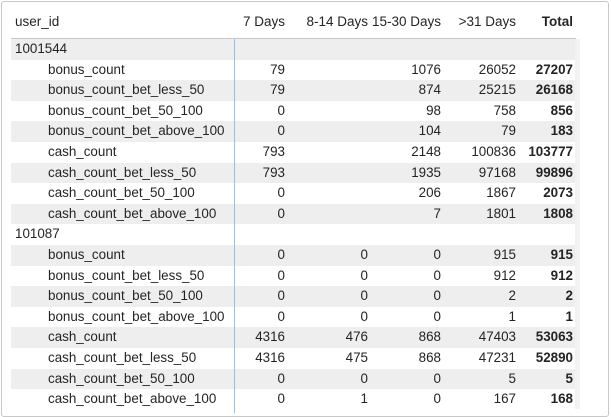 The image size is (611, 417). What do you see at coordinates (550, 151) in the screenshot?
I see `value-total: 103777` at bounding box center [550, 151].